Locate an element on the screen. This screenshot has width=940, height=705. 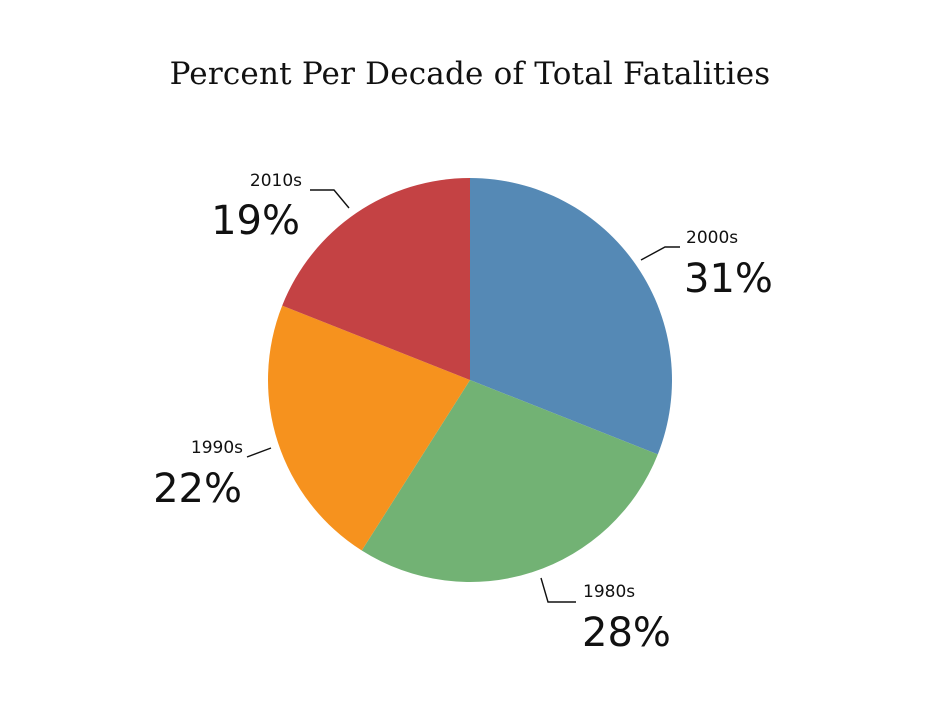
leader-line-2000s is located at coordinates (660, 253).